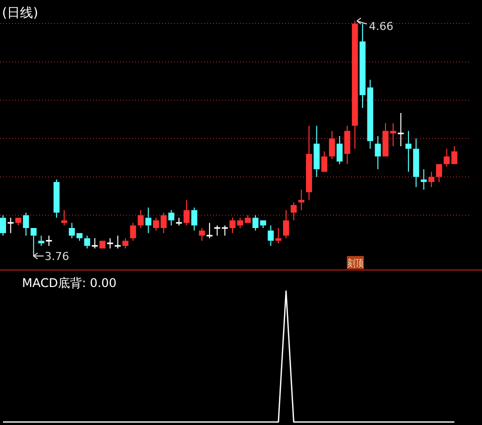 The width and height of the screenshot is (482, 425). I want to click on chart-title: MACD底背: 0.00, so click(69, 283).